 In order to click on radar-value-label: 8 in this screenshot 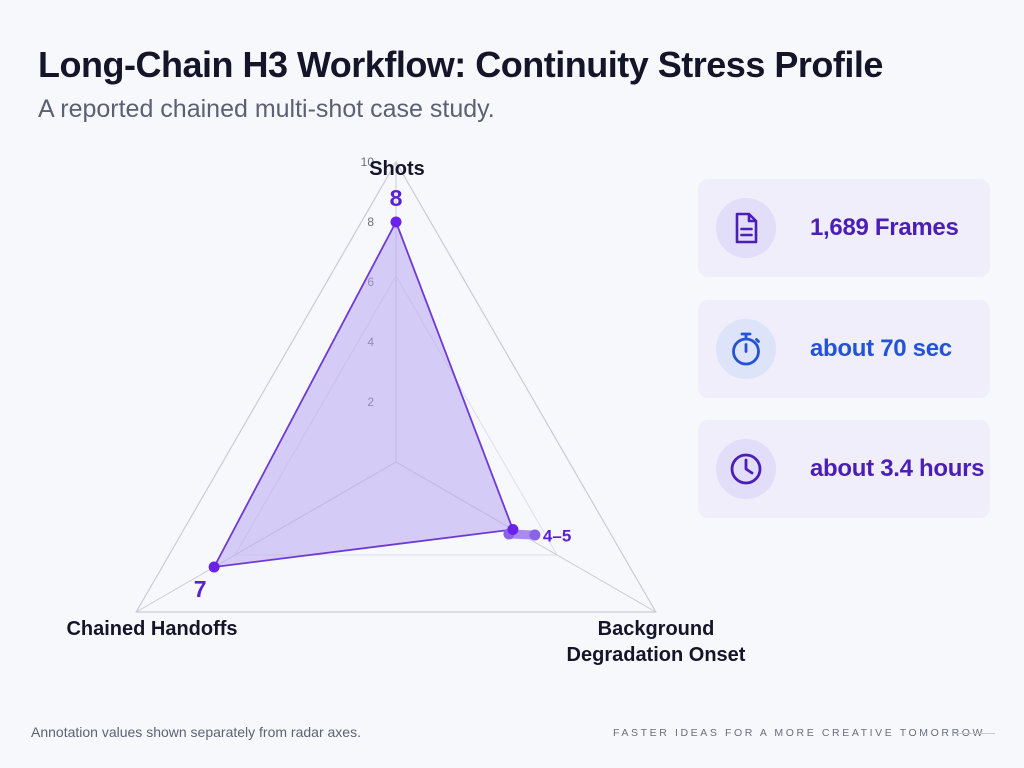, I will do `click(396, 198)`.